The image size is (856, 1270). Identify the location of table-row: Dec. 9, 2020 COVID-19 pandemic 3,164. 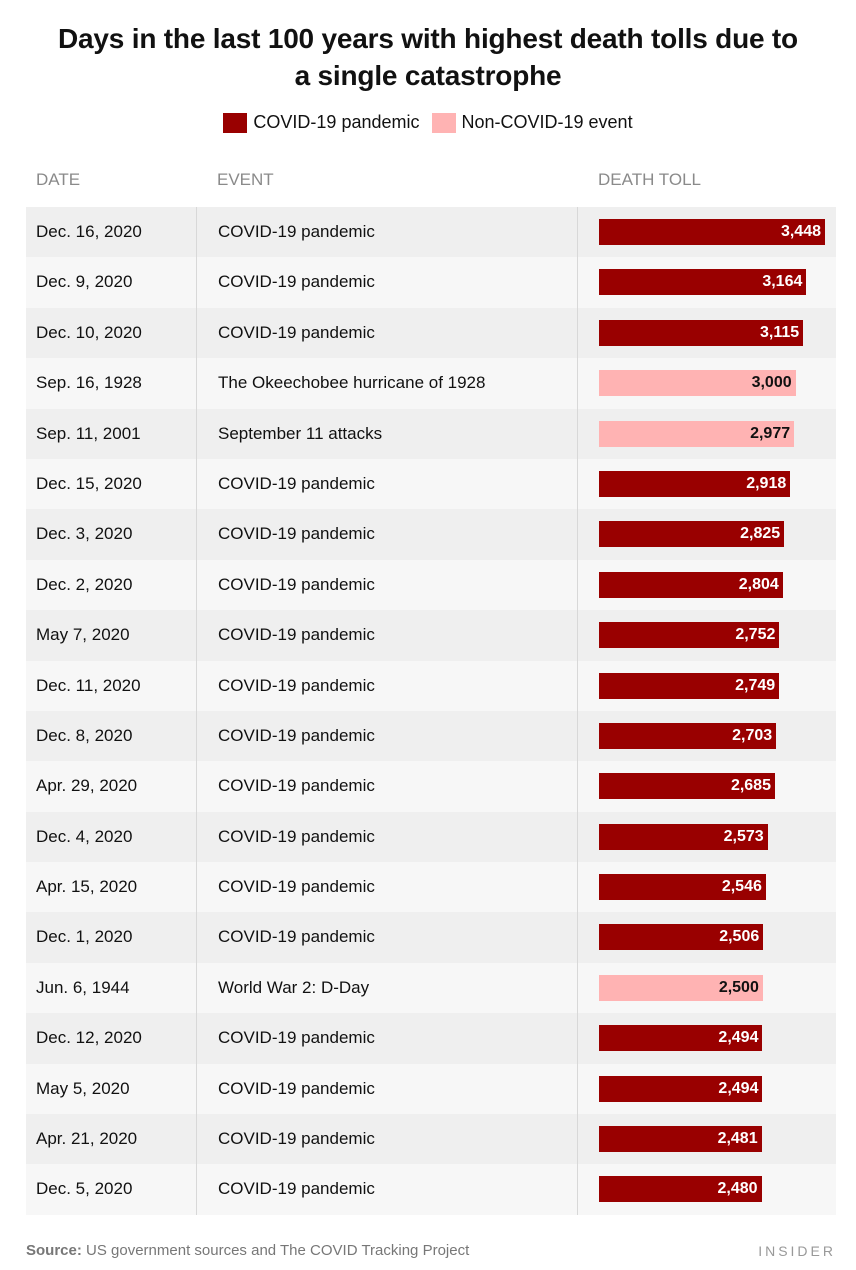
(431, 282).